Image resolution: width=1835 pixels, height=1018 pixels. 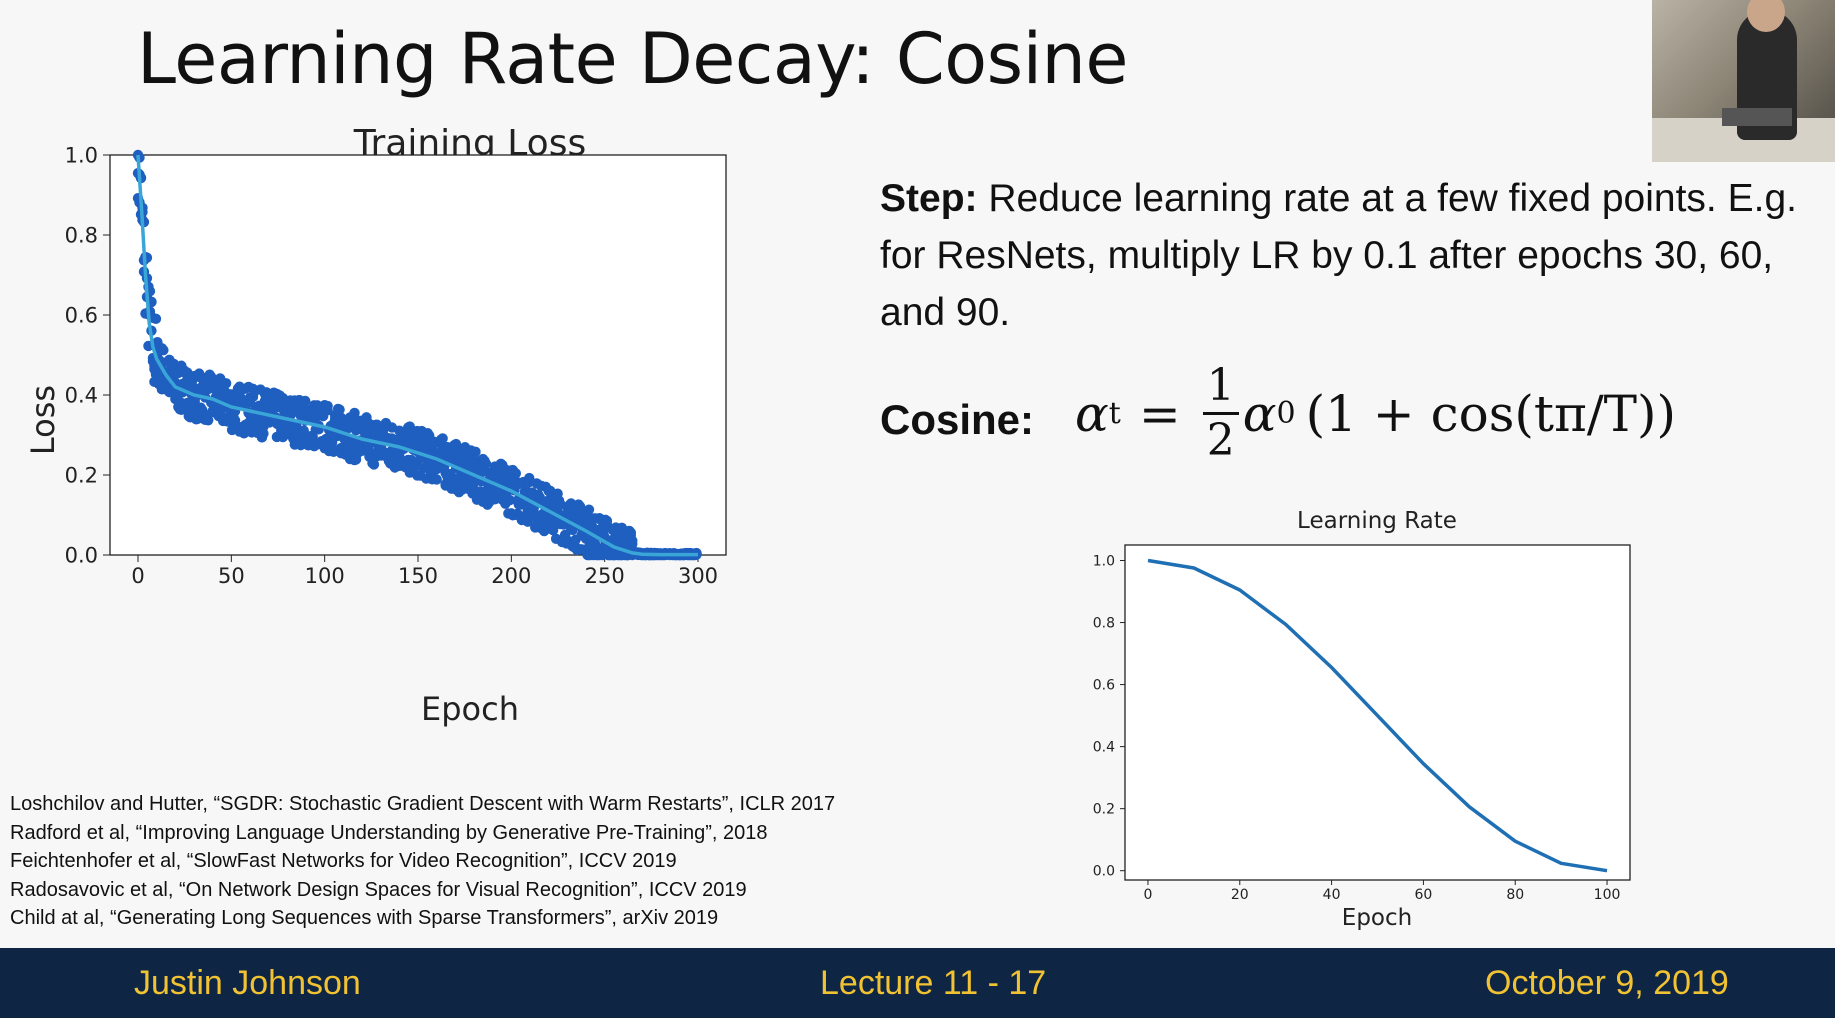 What do you see at coordinates (605, 576) in the screenshot?
I see `x-tick-label: 250` at bounding box center [605, 576].